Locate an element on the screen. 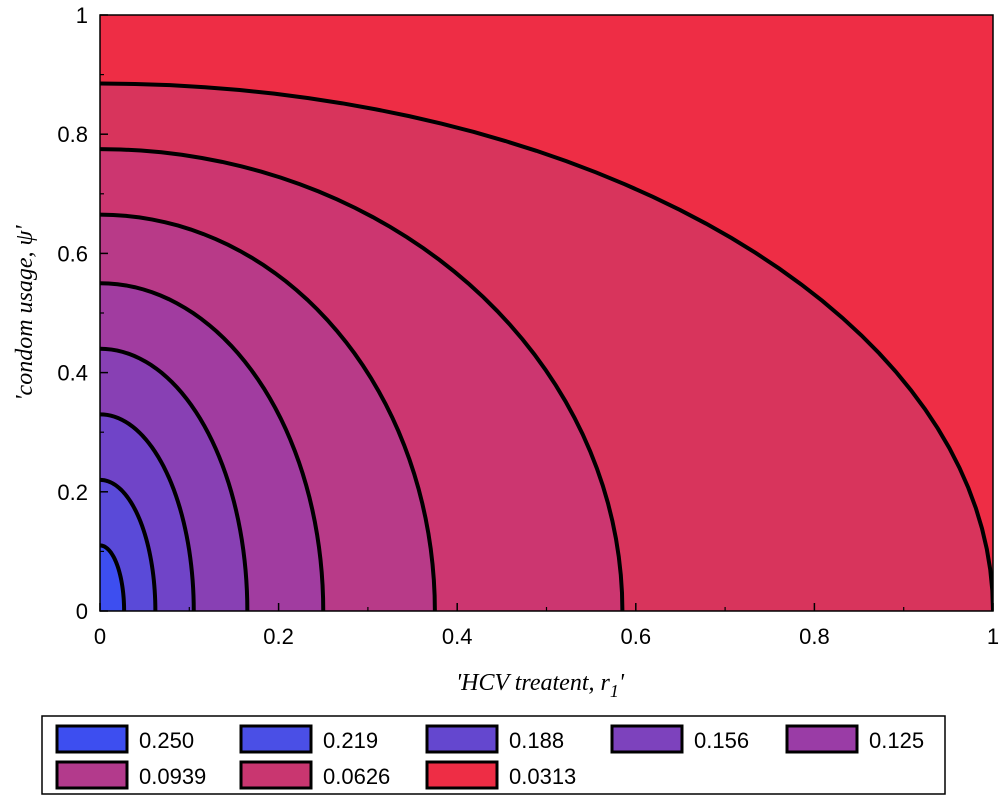  legend-label: 0.0626 is located at coordinates (356, 776).